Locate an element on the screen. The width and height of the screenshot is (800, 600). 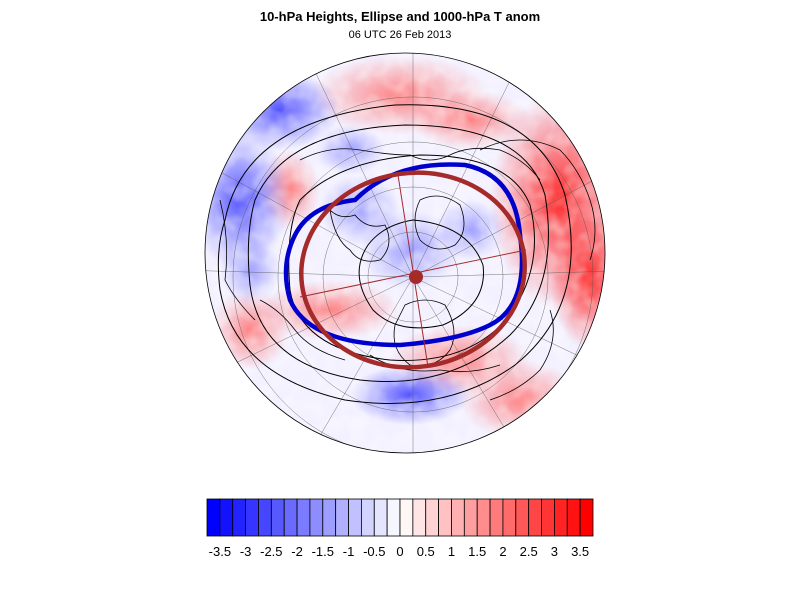
colorbar-boxes is located at coordinates (400, 517).